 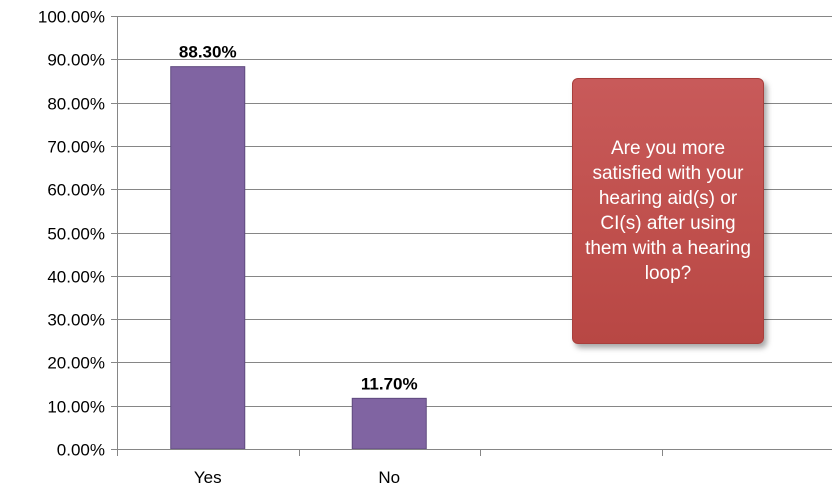 I want to click on y-tick-label: 60.00%, so click(x=76, y=190).